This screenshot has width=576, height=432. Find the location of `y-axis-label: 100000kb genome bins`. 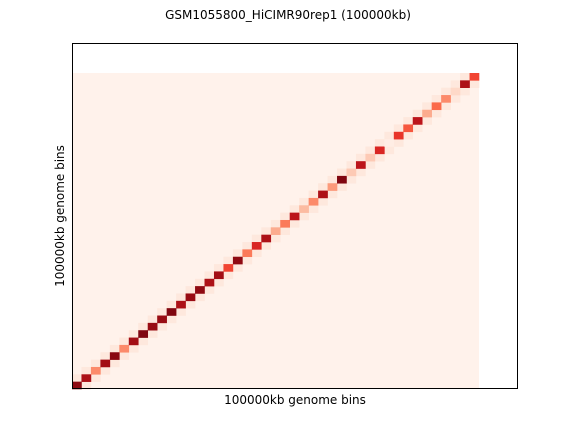

y-axis-label: 100000kb genome bins is located at coordinates (60, 216).